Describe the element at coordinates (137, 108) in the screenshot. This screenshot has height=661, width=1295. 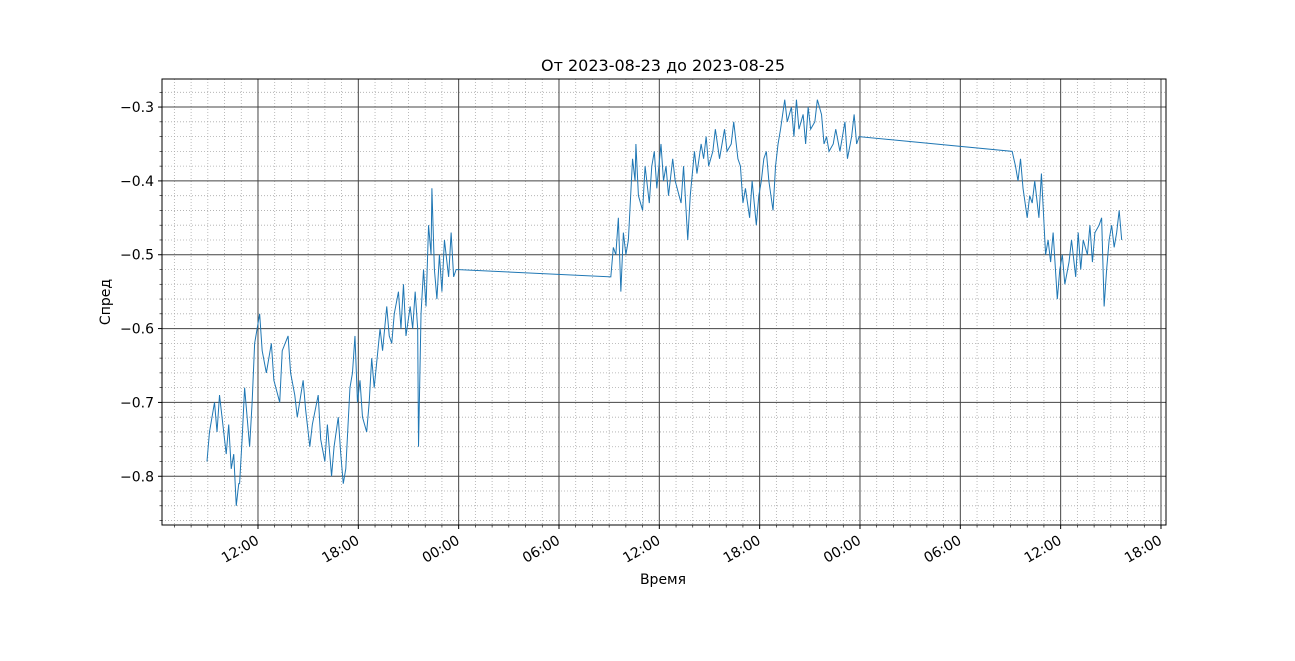
I see `y-tick-label: −0.3` at that location.